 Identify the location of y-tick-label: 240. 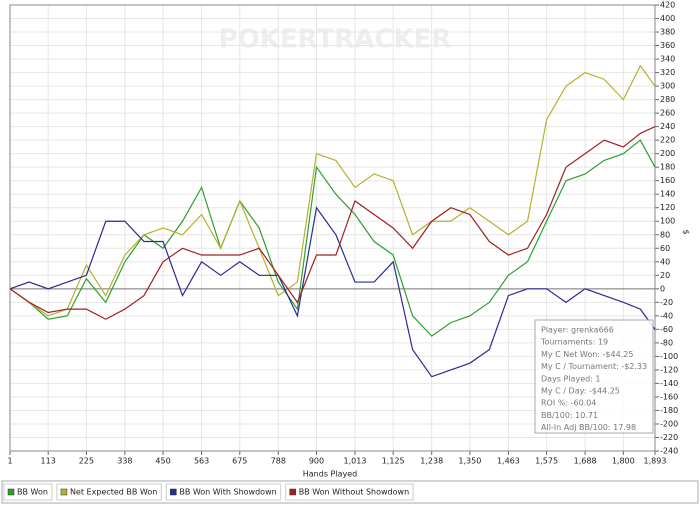
(667, 126).